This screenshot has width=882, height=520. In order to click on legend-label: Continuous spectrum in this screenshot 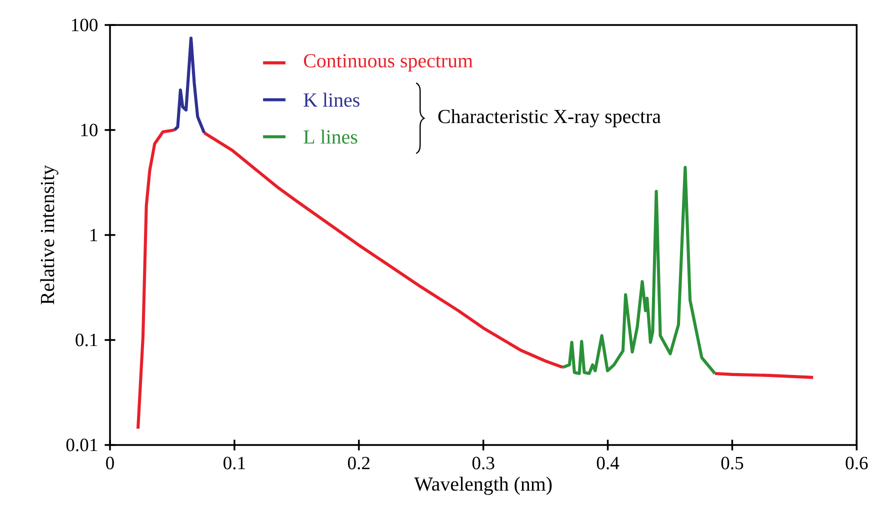, I will do `click(388, 63)`.